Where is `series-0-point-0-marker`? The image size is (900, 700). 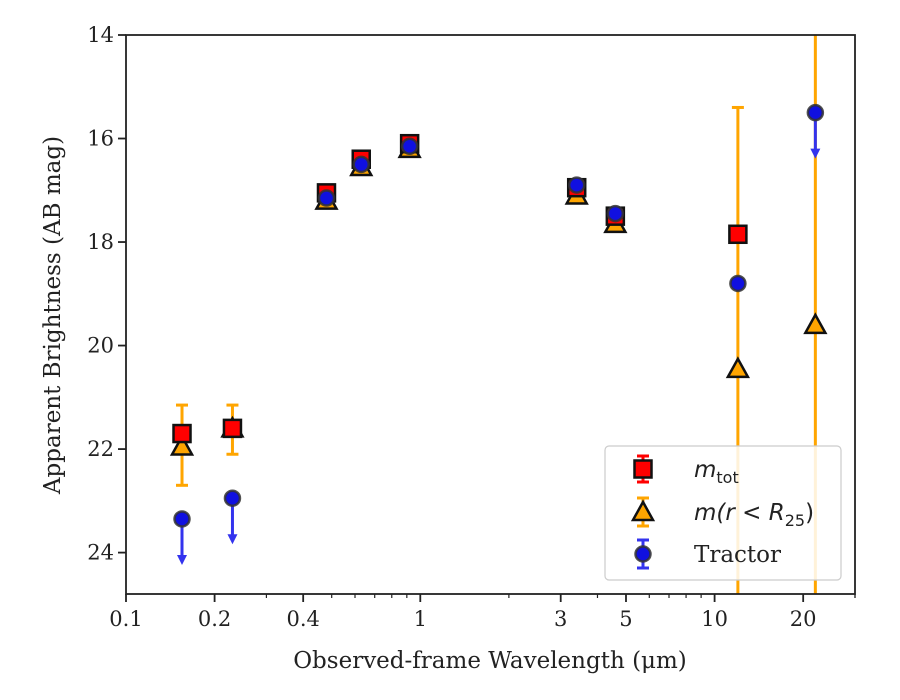
series-0-point-0-marker is located at coordinates (182, 433).